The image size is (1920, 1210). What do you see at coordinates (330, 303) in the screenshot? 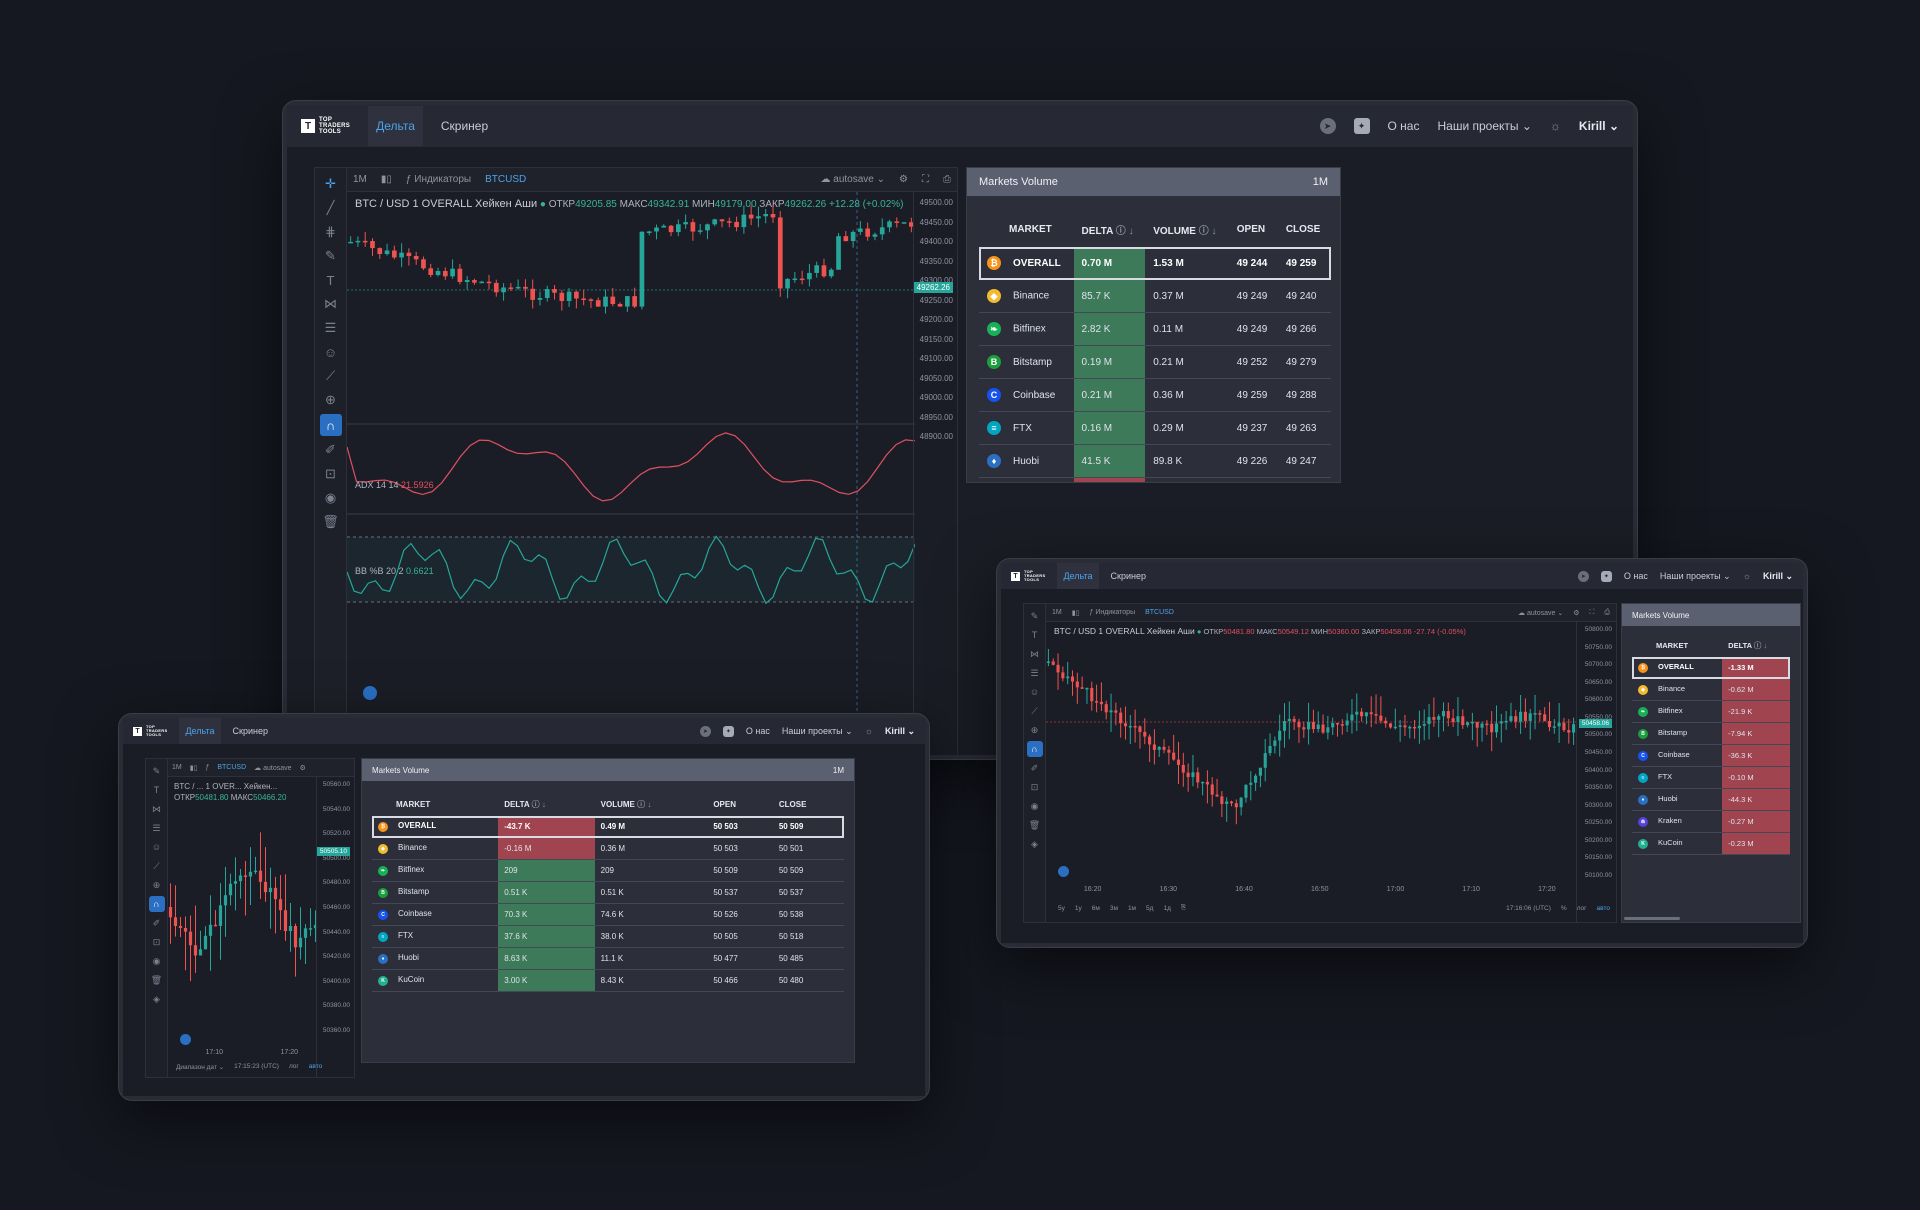
I see `pattern-icon: ⋈` at bounding box center [330, 303].